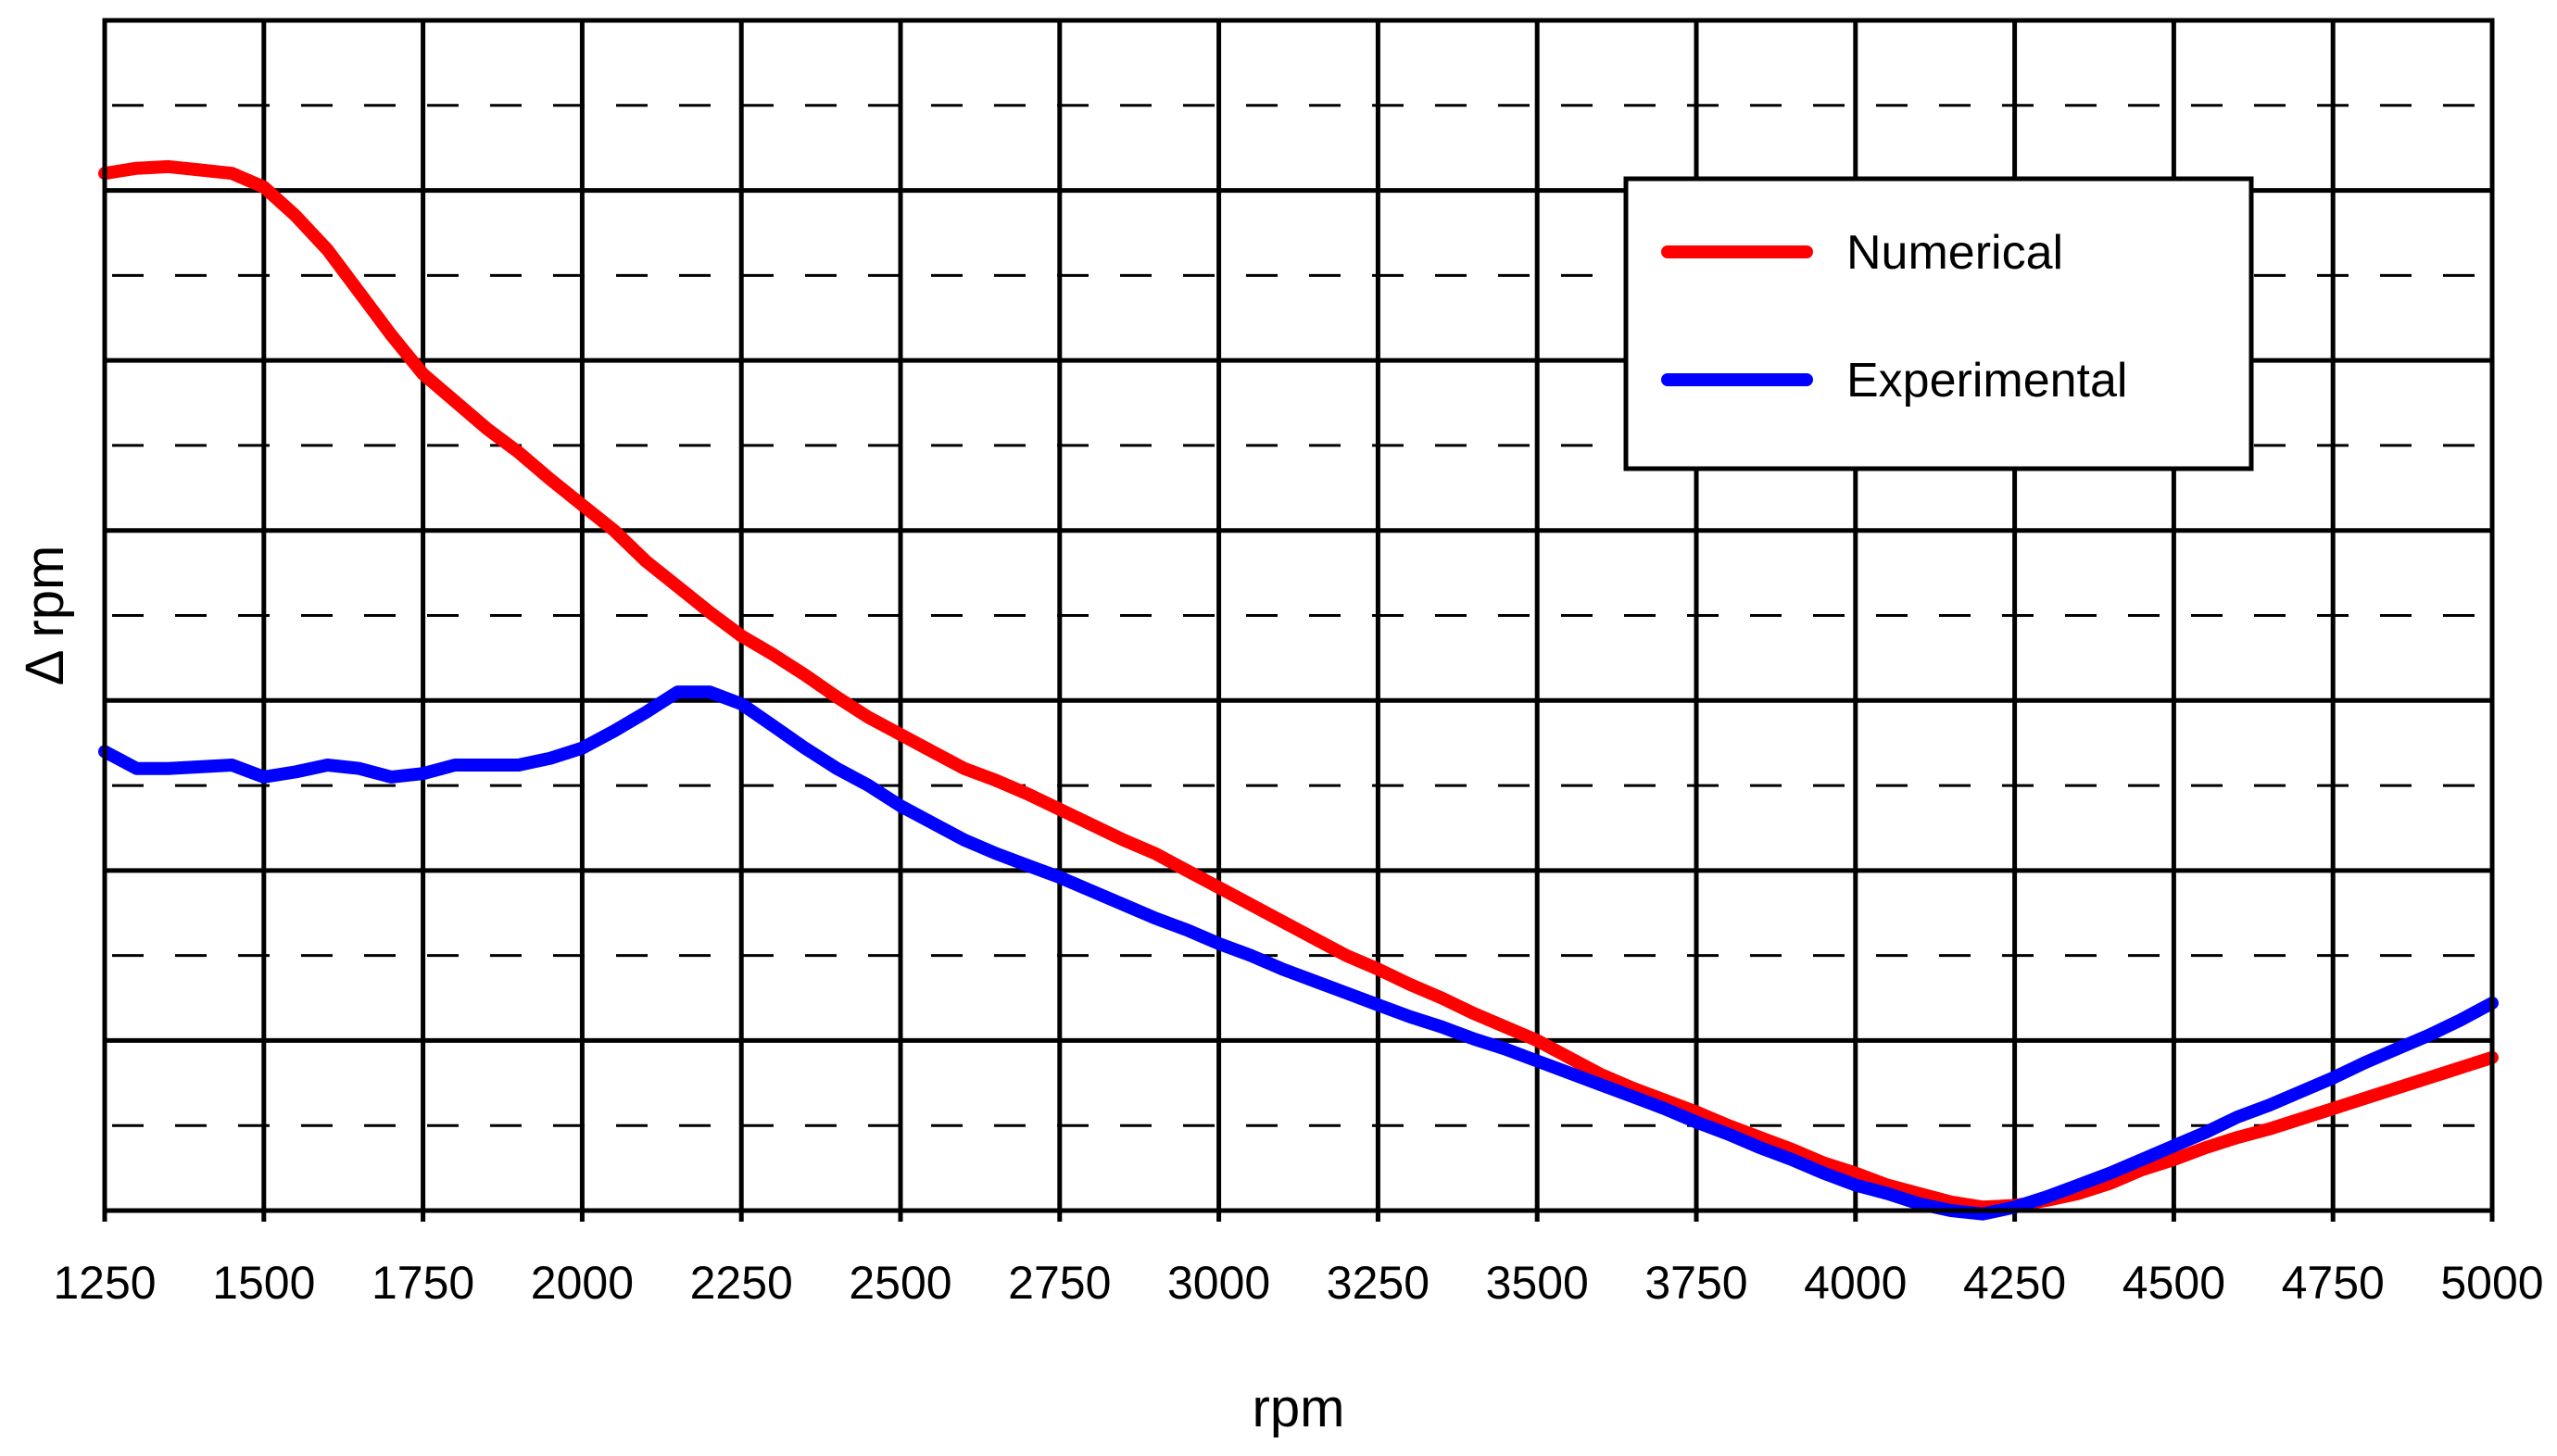  Describe the element at coordinates (582, 1283) in the screenshot. I see `x-tick-label: 2000` at that location.